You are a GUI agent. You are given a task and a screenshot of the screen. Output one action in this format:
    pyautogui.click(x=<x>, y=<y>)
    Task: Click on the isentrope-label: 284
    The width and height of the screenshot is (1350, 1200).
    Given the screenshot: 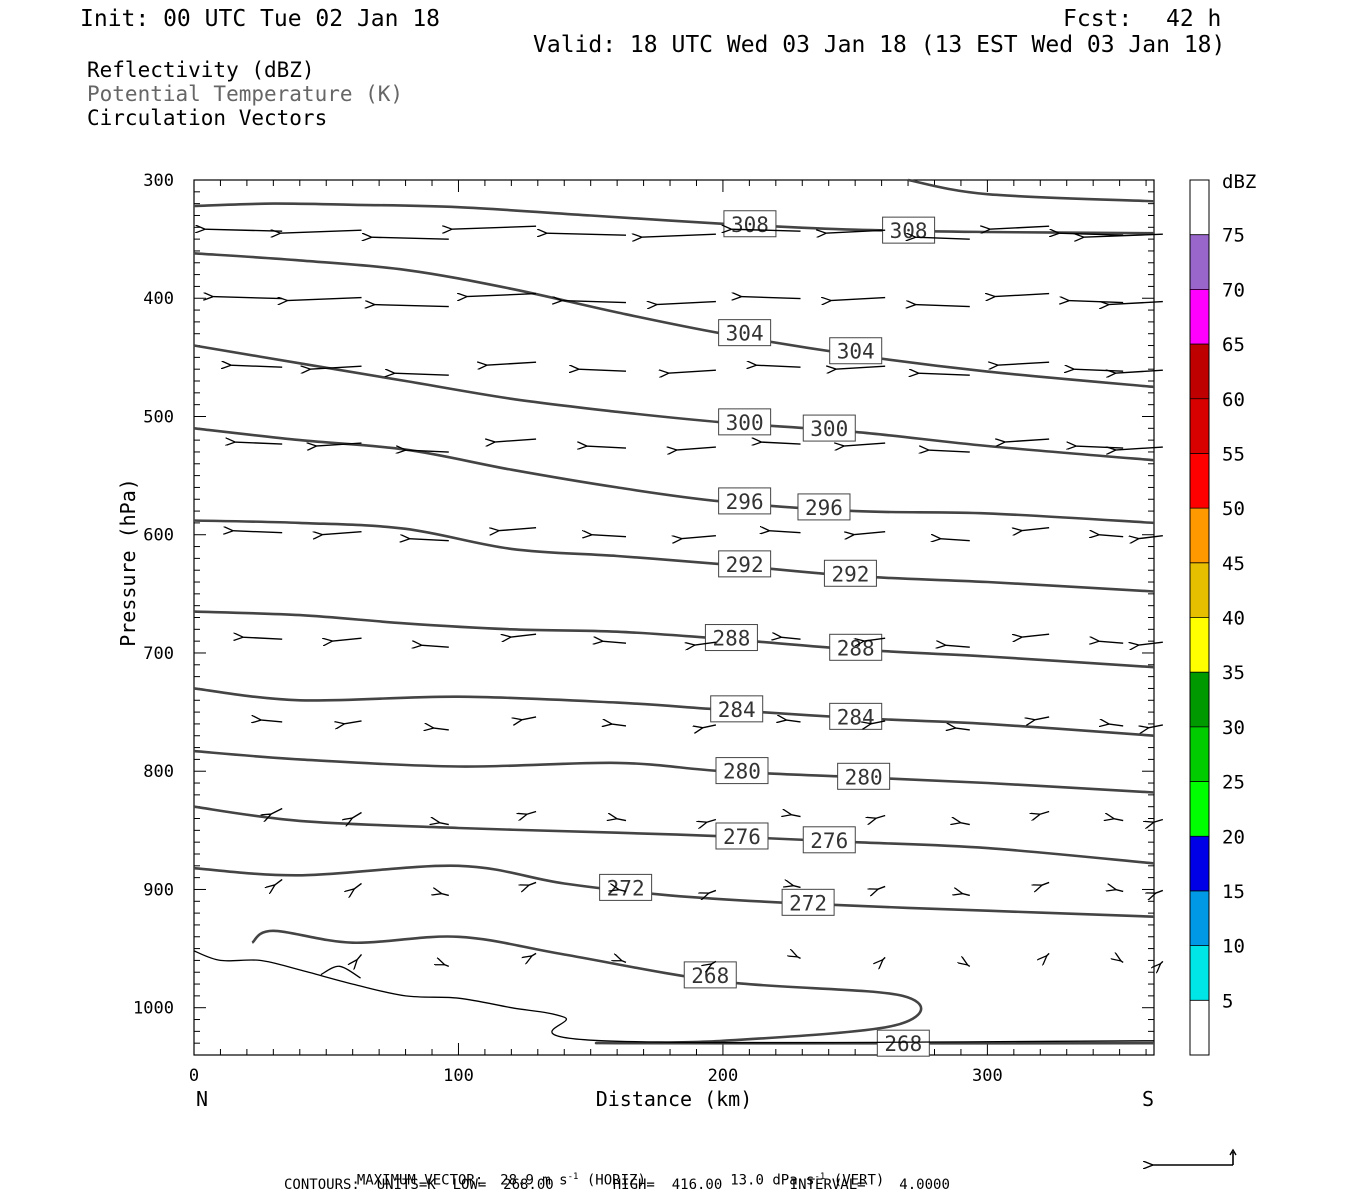 What is the action you would take?
    pyautogui.click(x=737, y=710)
    